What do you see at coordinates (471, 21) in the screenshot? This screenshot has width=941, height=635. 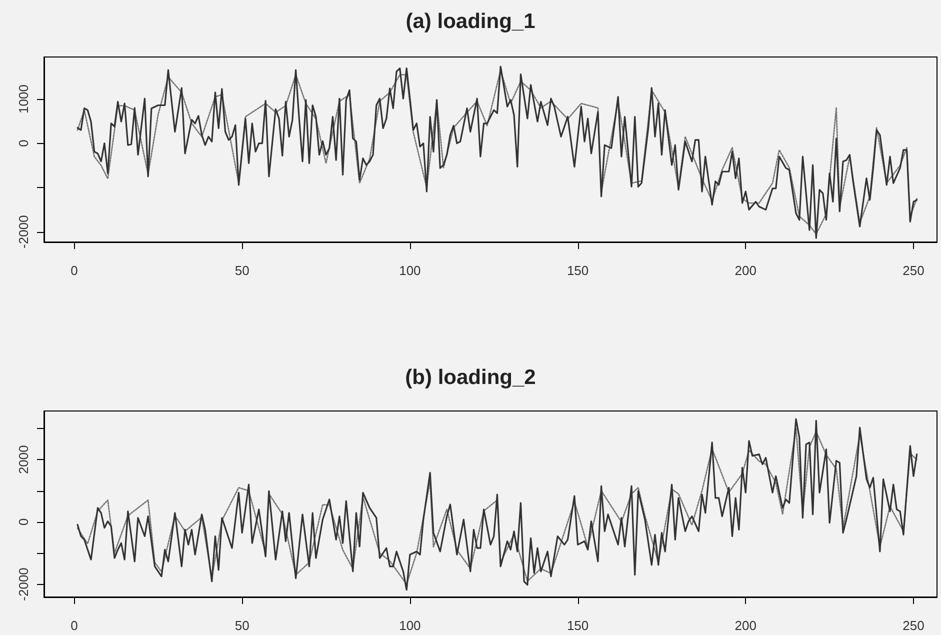 I see `chart-title: (a) loading_1` at bounding box center [471, 21].